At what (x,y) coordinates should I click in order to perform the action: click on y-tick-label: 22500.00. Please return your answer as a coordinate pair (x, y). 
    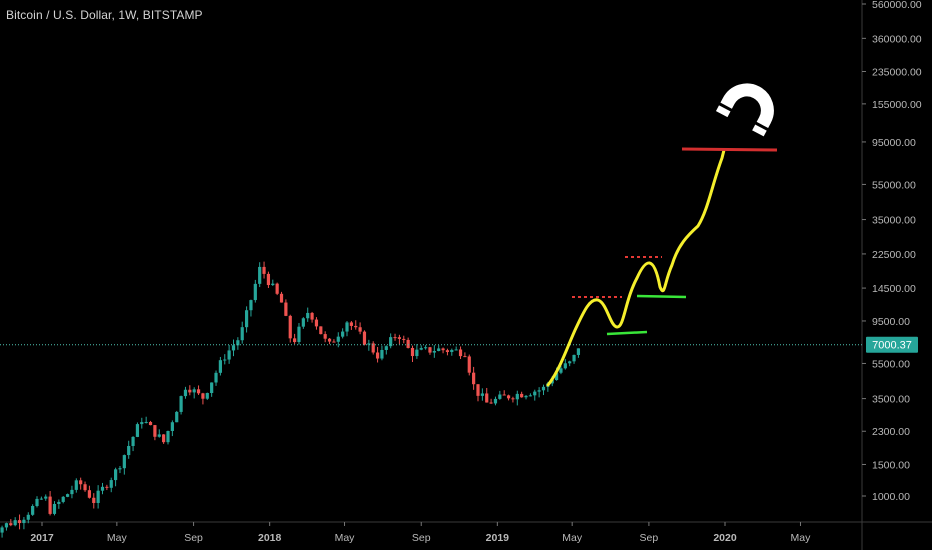
    Looking at the image, I should click on (894, 255).